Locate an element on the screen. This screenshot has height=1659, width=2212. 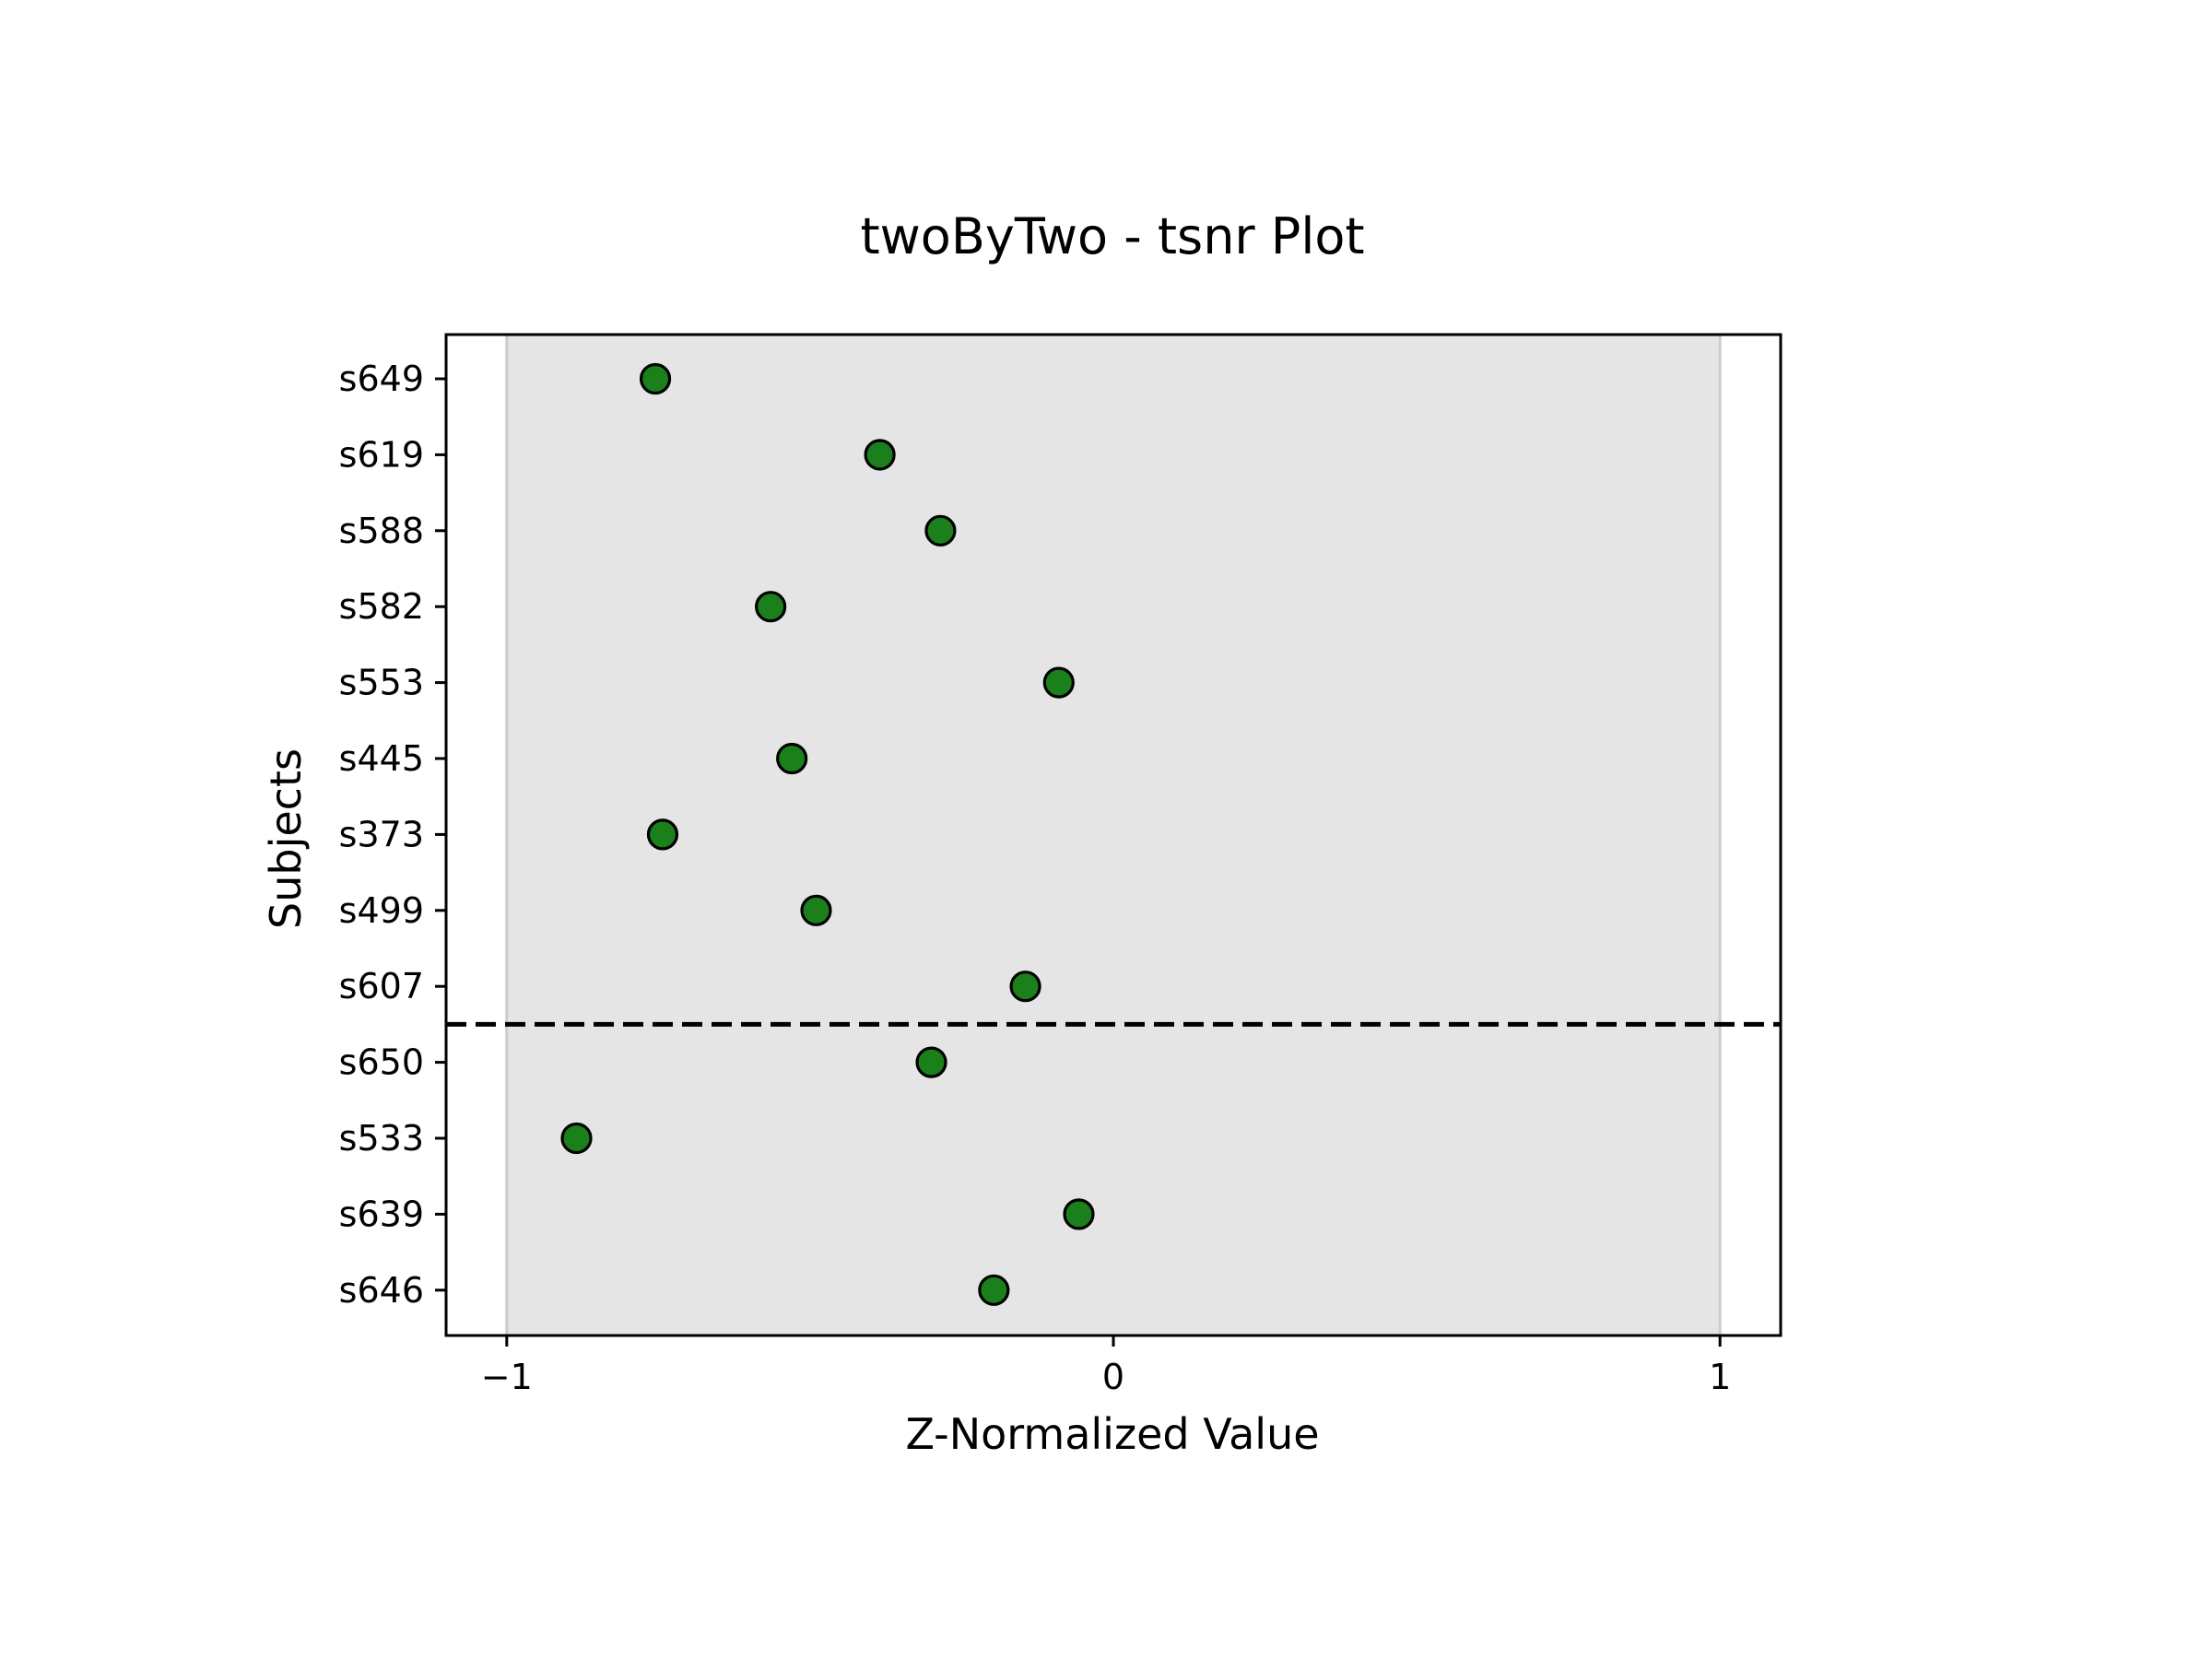
chart-title: twoByTwo - tsnr Plot is located at coordinates (1112, 236).